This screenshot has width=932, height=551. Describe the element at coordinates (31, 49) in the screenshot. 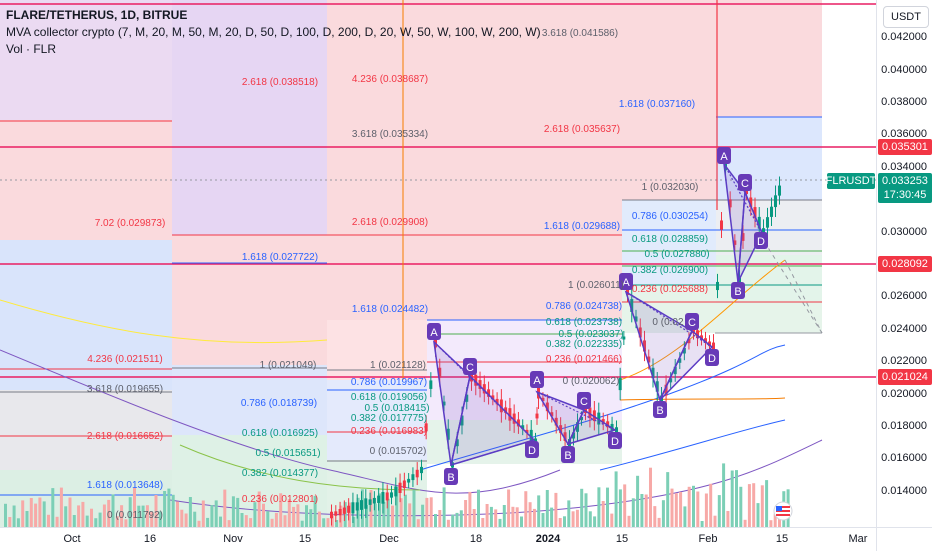

I see `volume-legend: Vol · FLR` at that location.